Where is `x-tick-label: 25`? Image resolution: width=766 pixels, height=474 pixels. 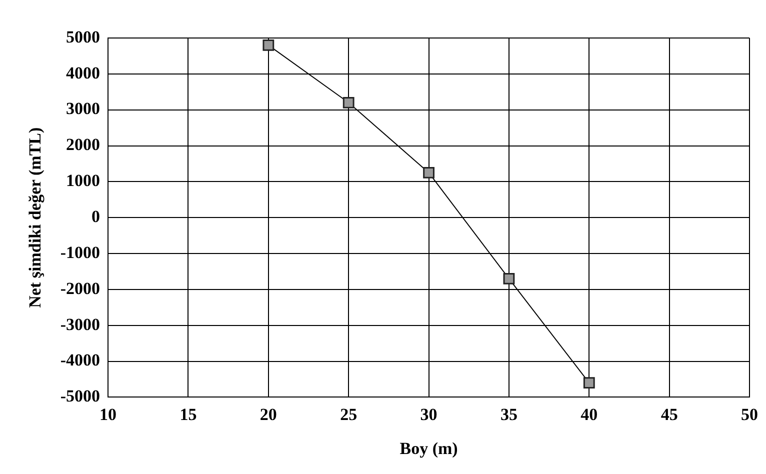
x-tick-label: 25 is located at coordinates (349, 414).